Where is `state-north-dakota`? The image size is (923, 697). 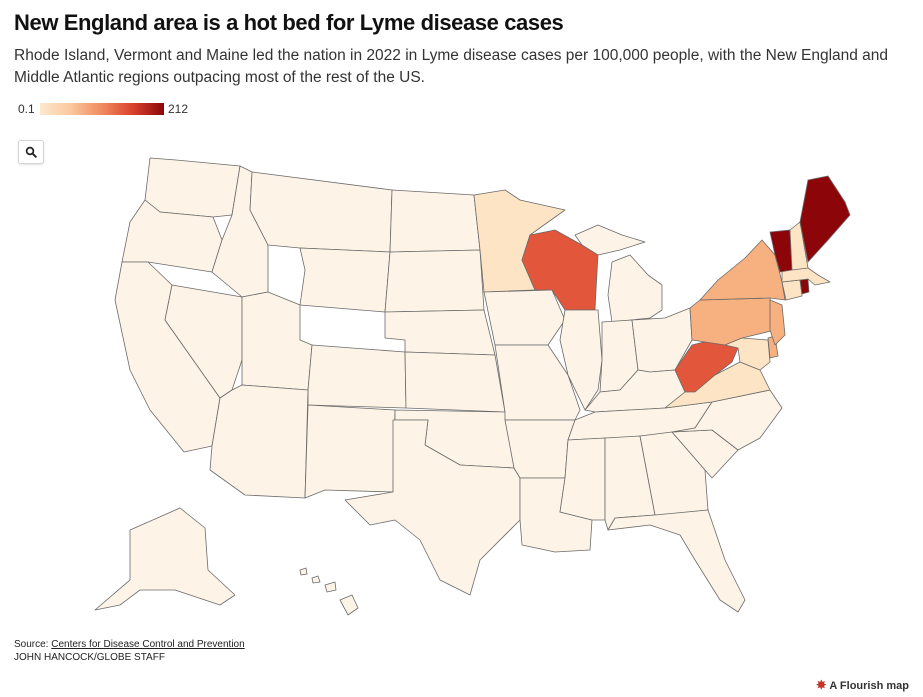
state-north-dakota is located at coordinates (435, 221).